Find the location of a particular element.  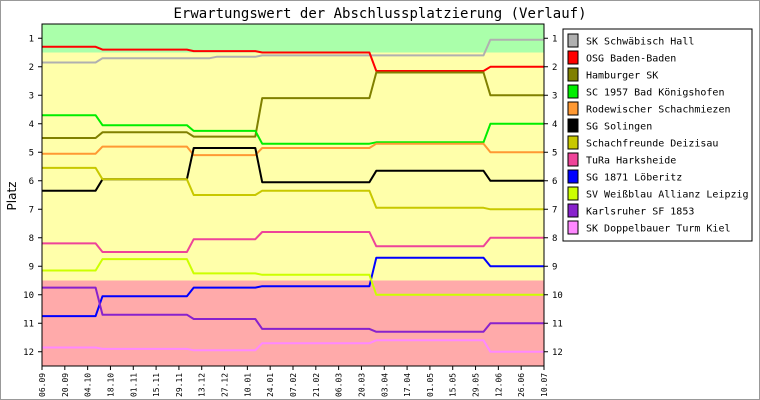

x-tick-label-12: 21.02 is located at coordinates (316, 385).